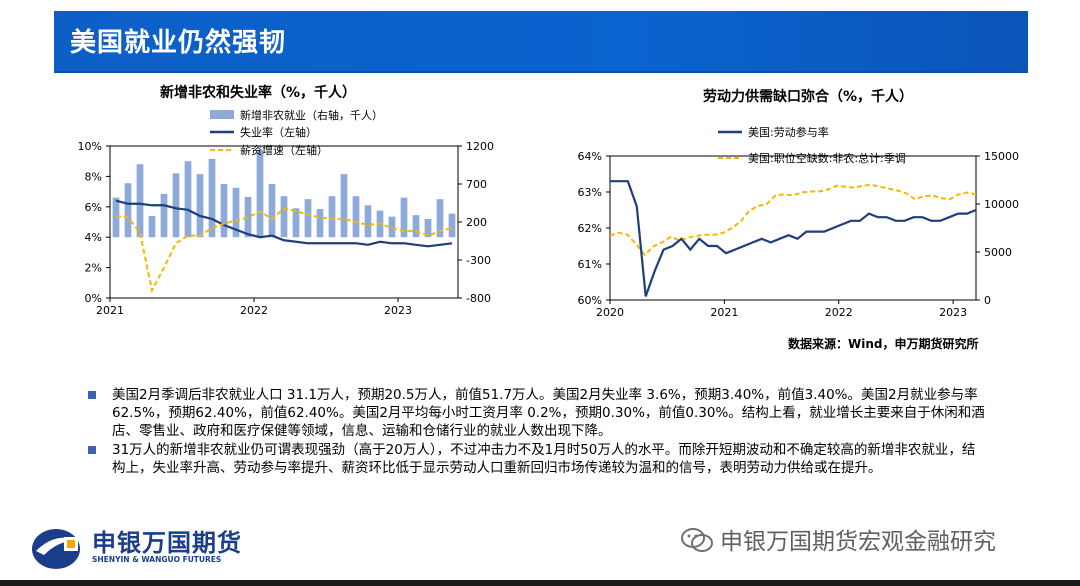 The height and width of the screenshot is (586, 1080). What do you see at coordinates (56, 549) in the screenshot?
I see `logo-mark-icon` at bounding box center [56, 549].